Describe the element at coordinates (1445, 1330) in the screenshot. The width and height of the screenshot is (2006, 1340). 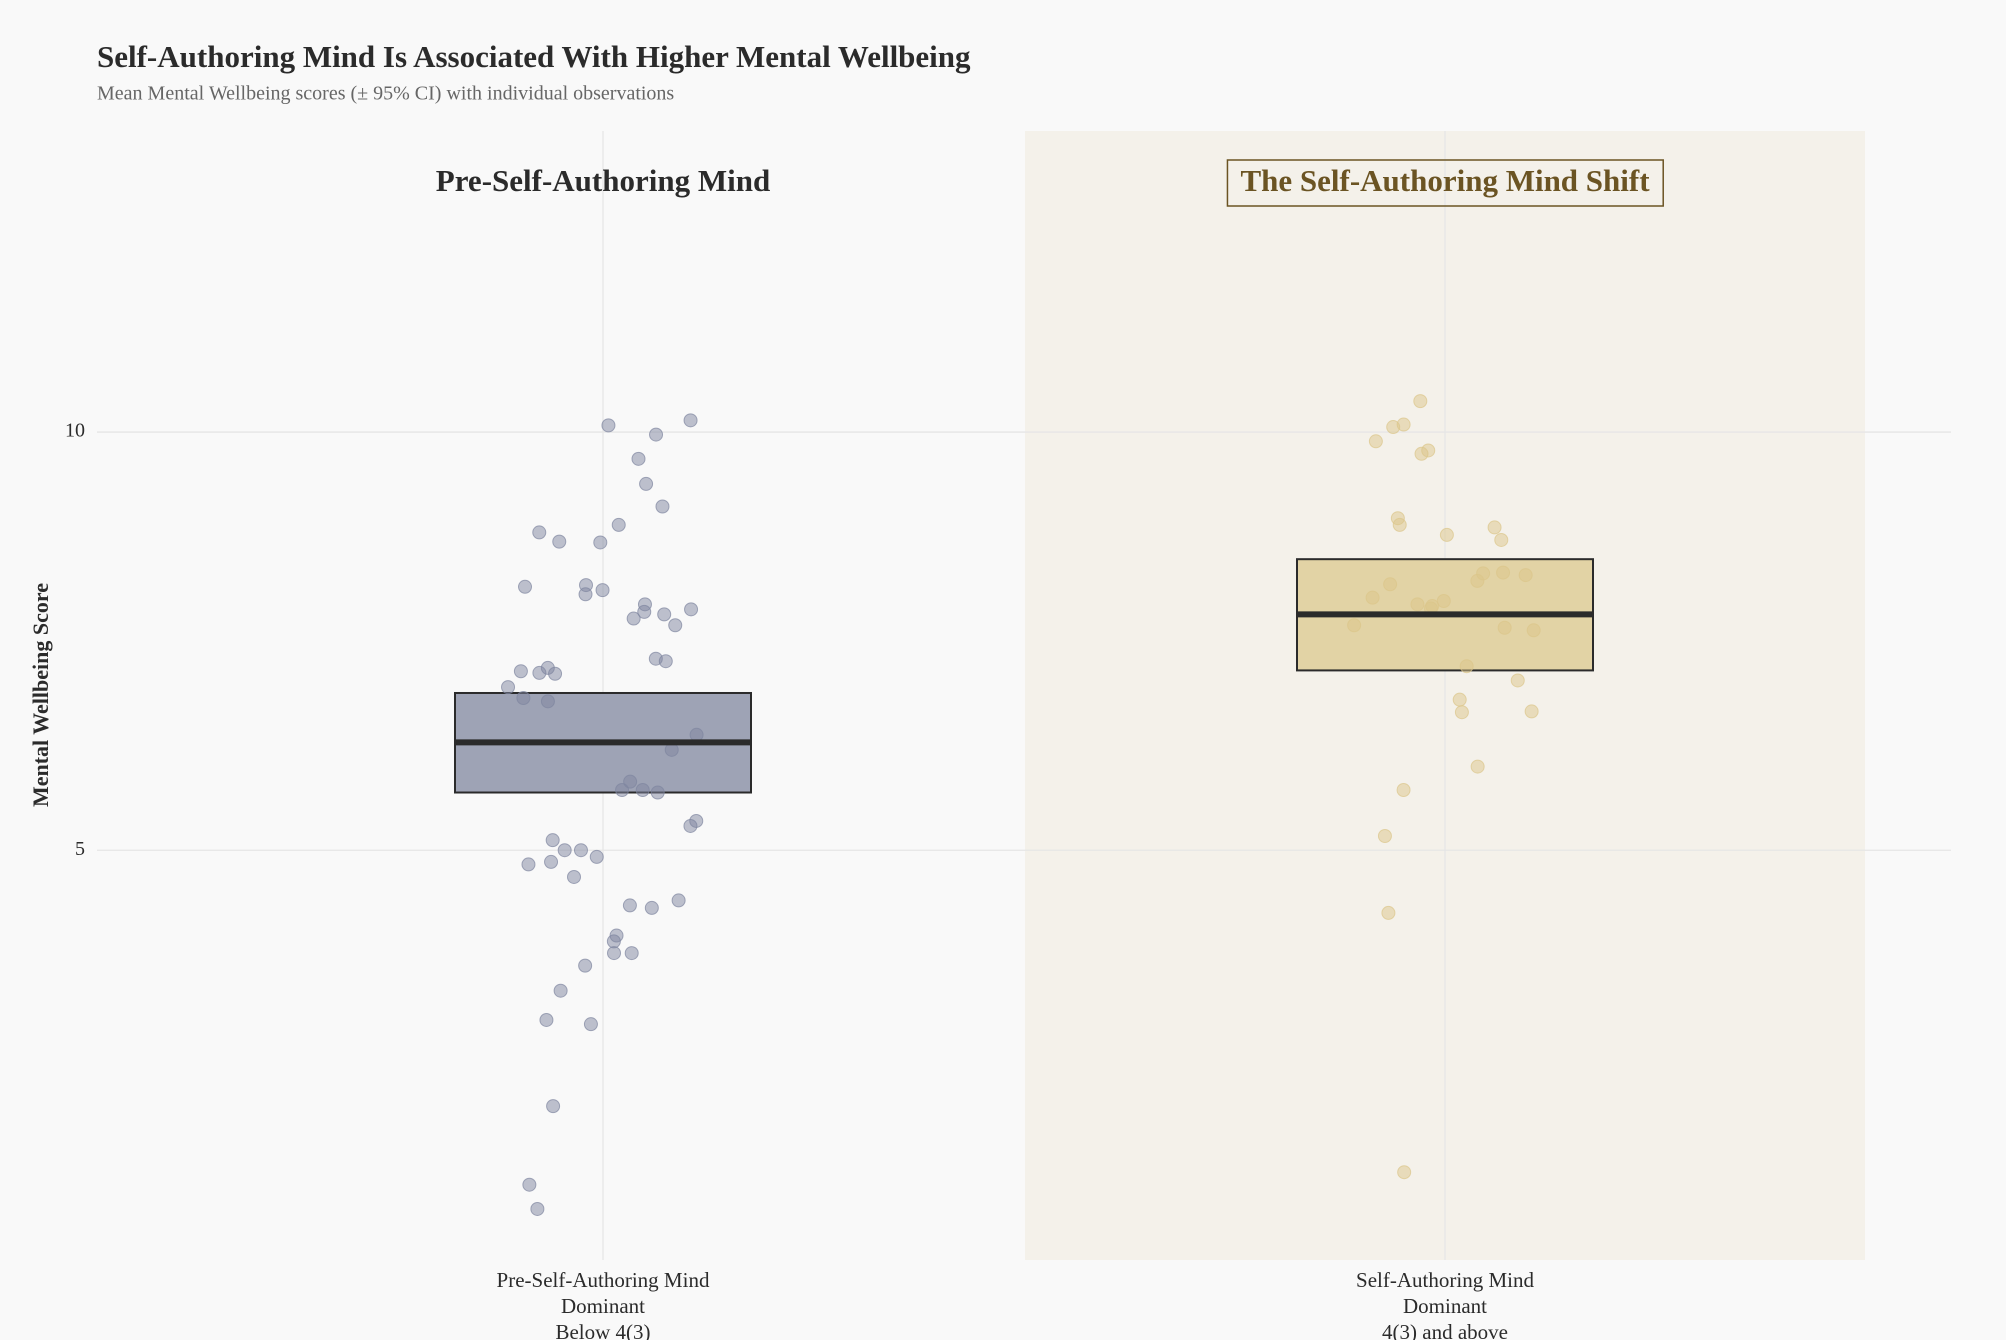
I see `x-tick-label: 4(3) and above` at that location.